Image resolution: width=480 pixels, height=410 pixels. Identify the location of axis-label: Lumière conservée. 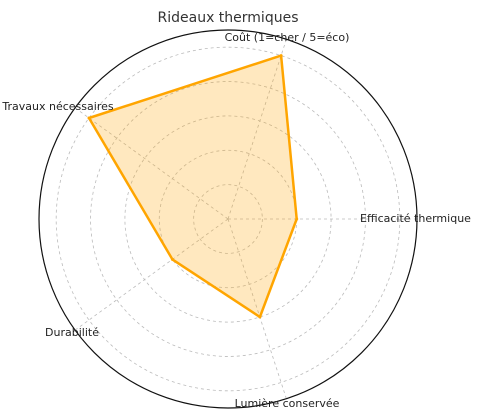
(287, 403).